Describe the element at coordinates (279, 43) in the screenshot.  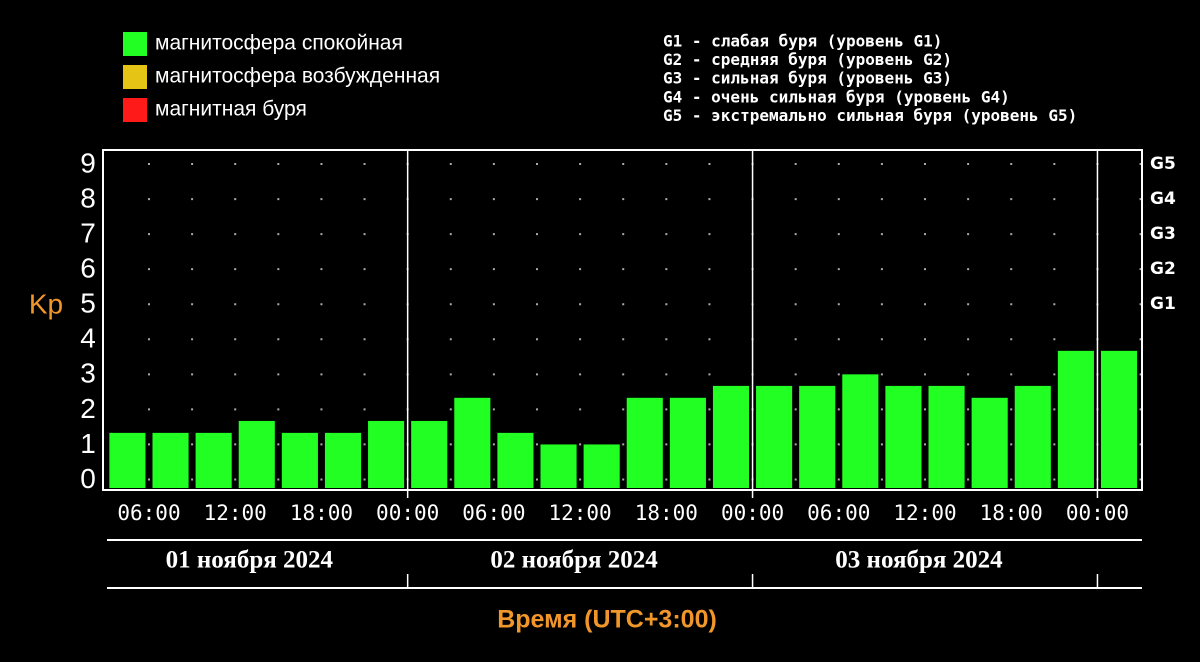
I see `legend-label: магнитосфера спокойная` at that location.